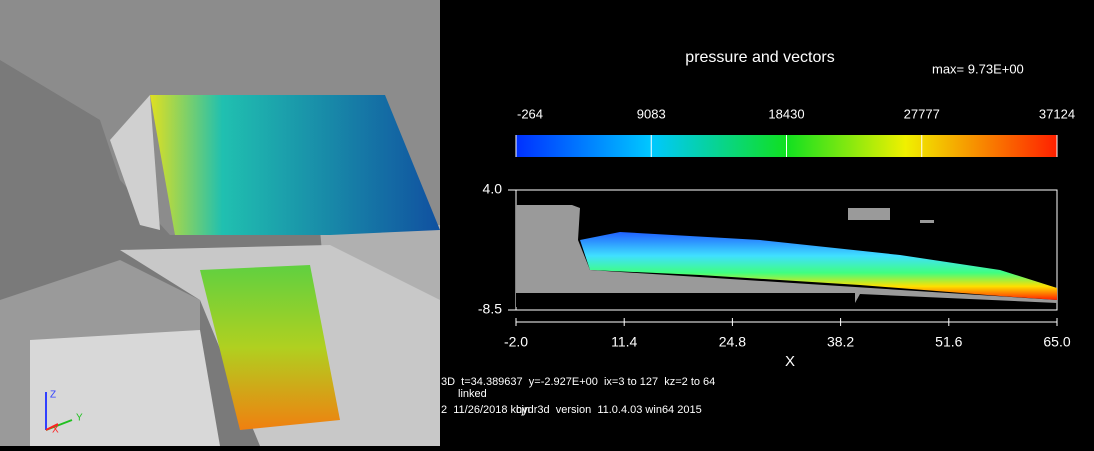  I want to click on colorbar-tick-label: -264, so click(530, 113).